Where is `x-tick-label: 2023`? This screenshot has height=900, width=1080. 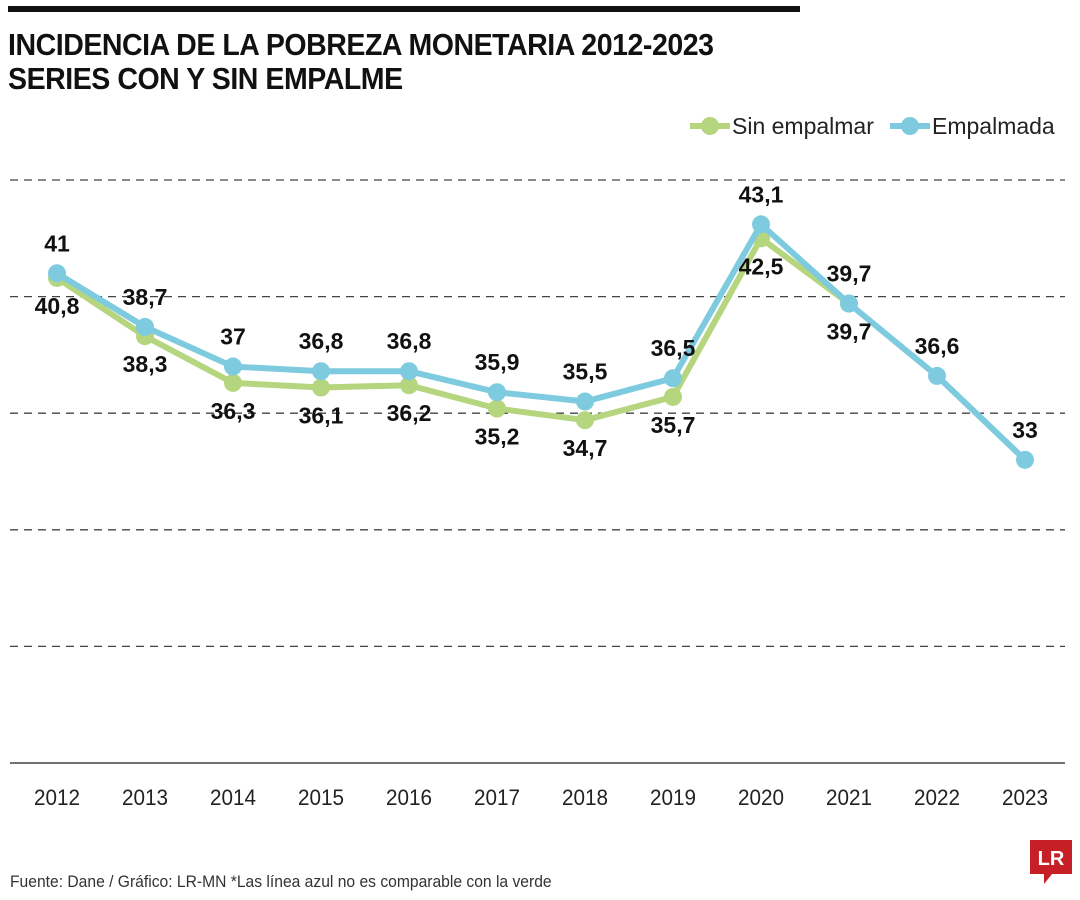 x-tick-label: 2023 is located at coordinates (1025, 797).